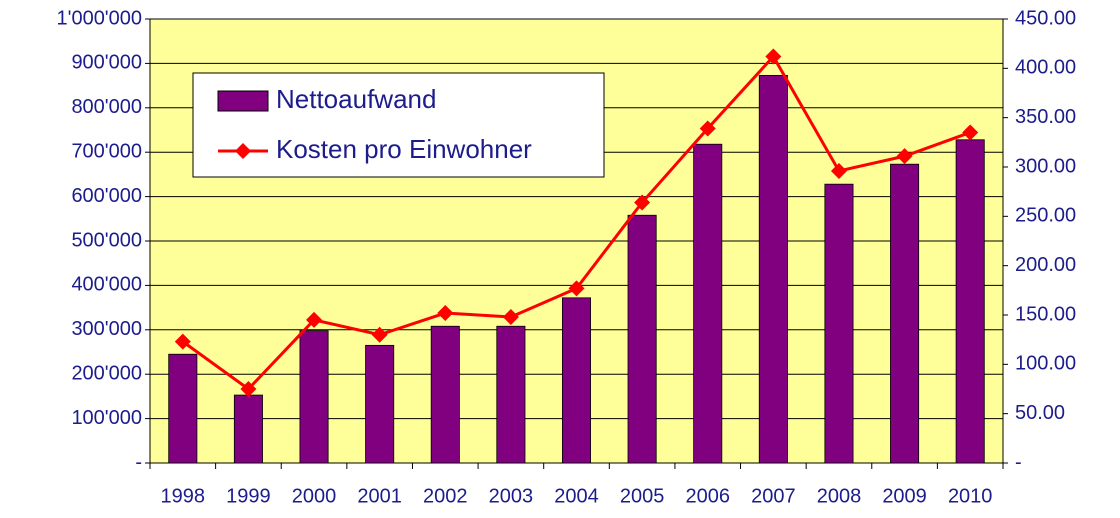  I want to click on x-tick-label: 1999, so click(248, 496).